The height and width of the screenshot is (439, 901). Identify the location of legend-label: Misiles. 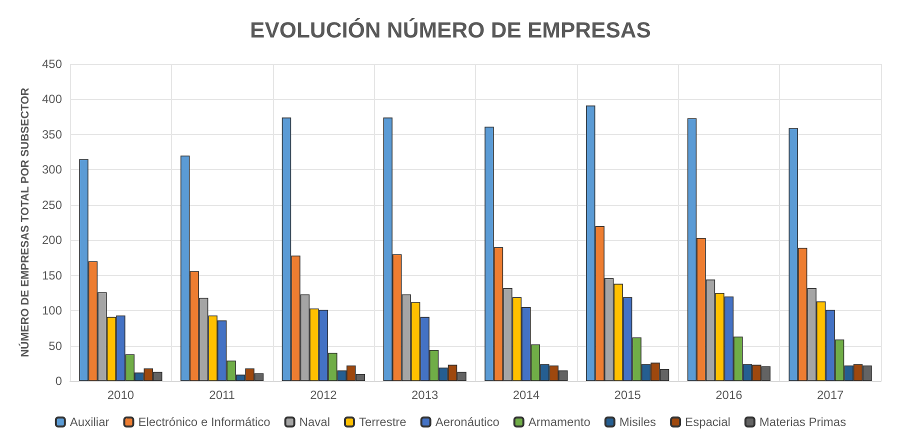
(637, 422).